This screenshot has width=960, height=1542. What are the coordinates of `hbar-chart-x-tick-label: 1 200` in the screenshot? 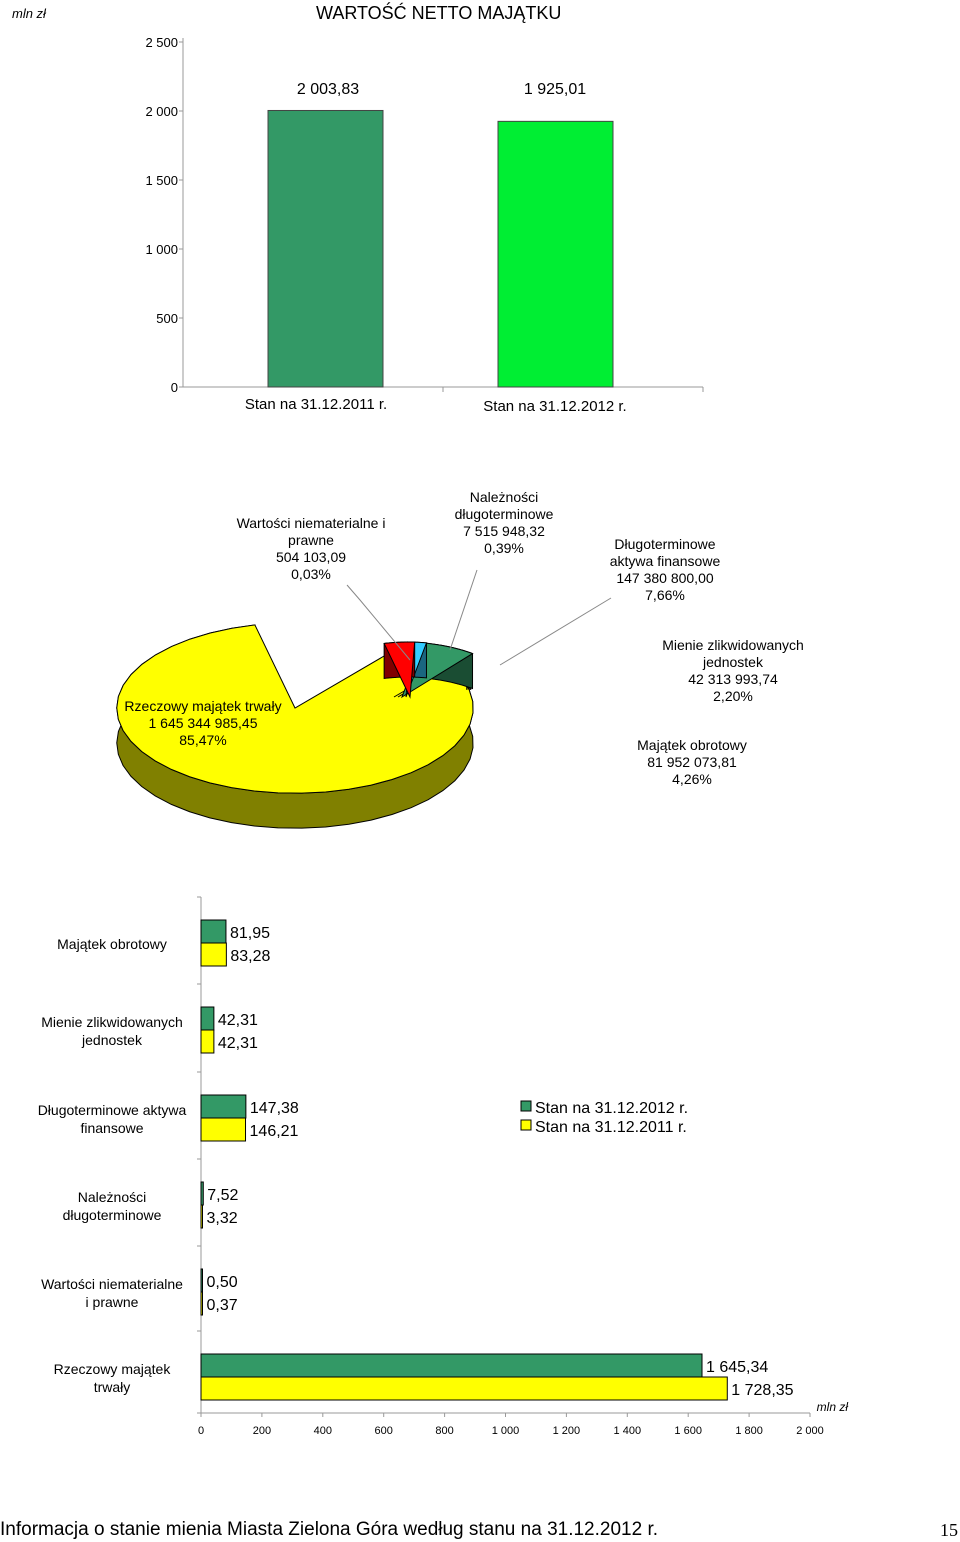 It's located at (567, 1431).